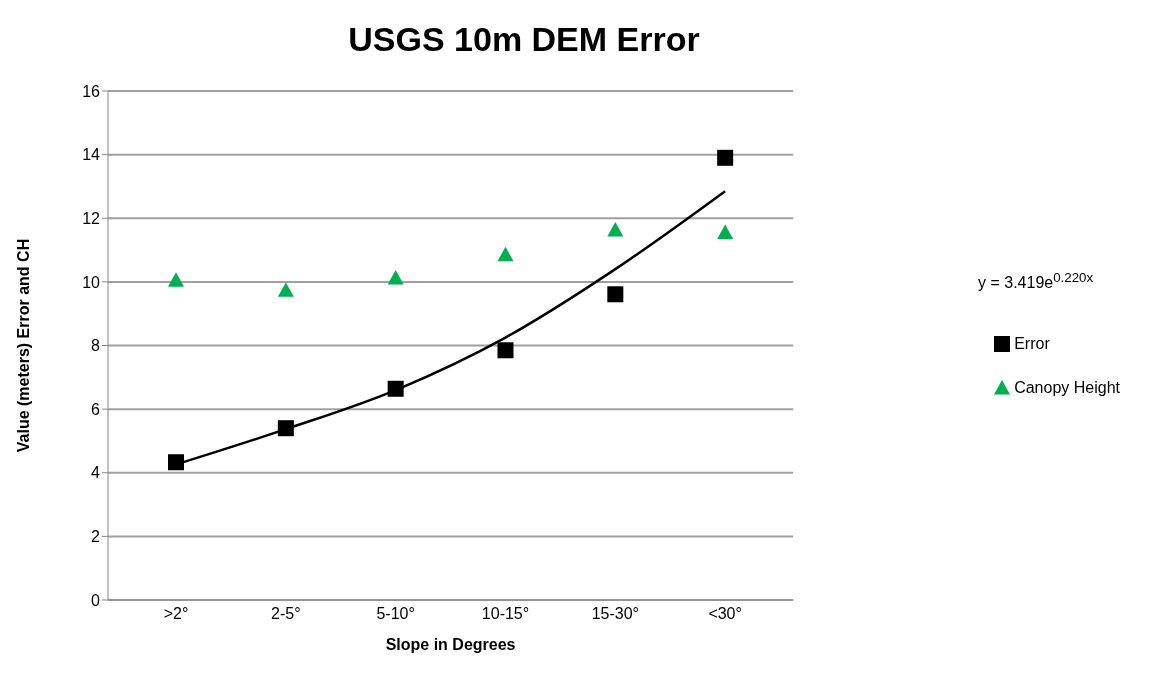 Image resolution: width=1158 pixels, height=698 pixels. What do you see at coordinates (524, 39) in the screenshot?
I see `chart-title: USGS 10m DEM Error` at bounding box center [524, 39].